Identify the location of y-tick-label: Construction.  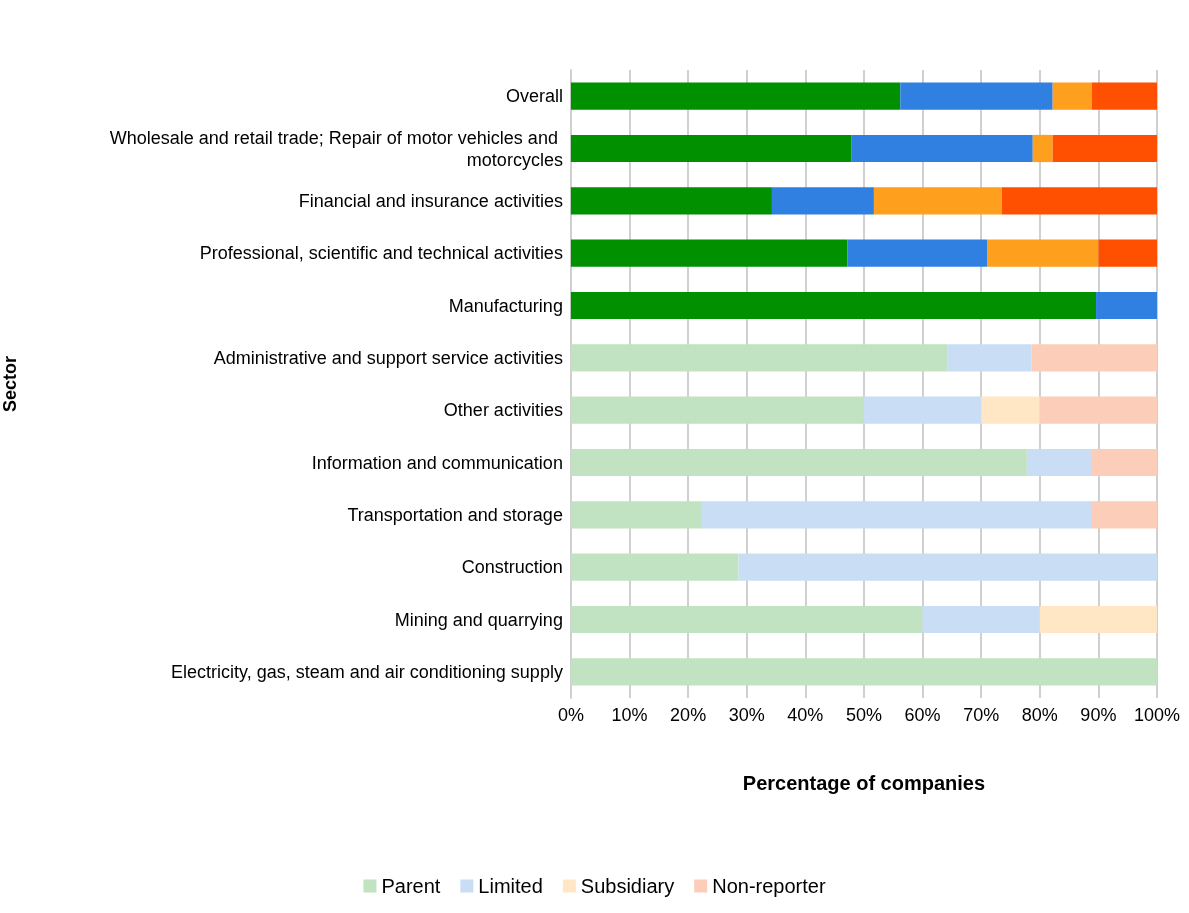
(512, 567).